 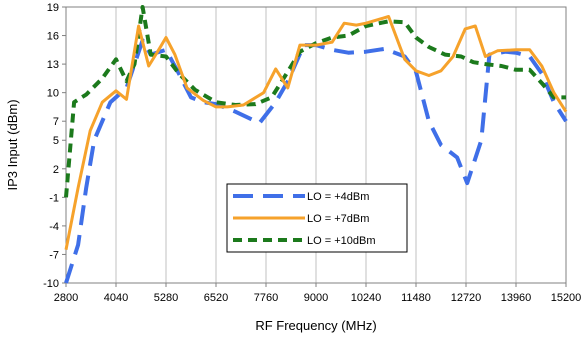 What do you see at coordinates (56, 170) in the screenshot?
I see `y-tick-label: 2` at bounding box center [56, 170].